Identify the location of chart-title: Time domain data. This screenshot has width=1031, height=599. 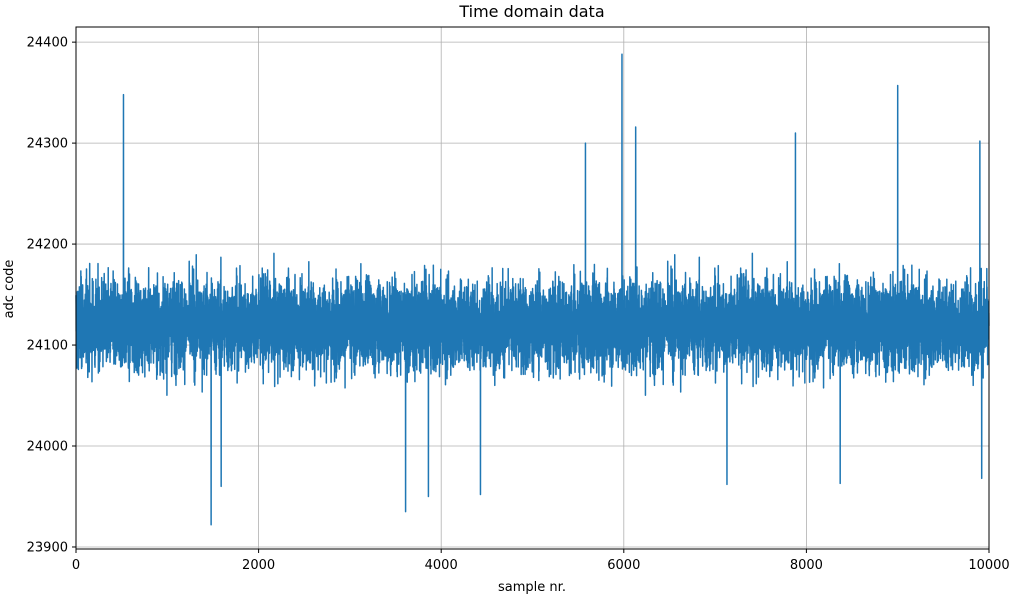
(531, 11).